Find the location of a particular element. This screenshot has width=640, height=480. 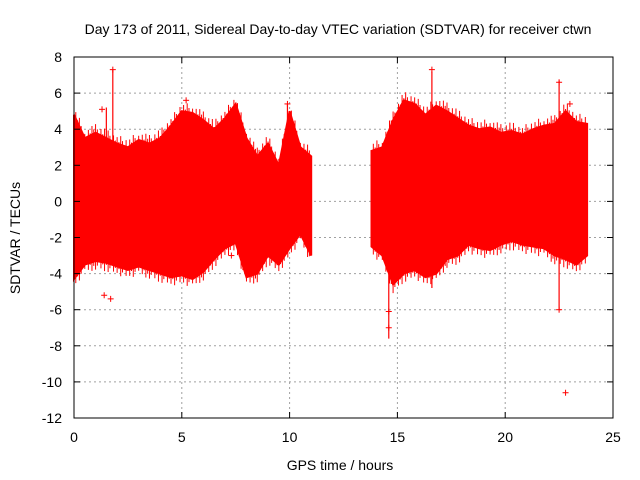

y-axis-label: SDTVAR / TECUs is located at coordinates (15, 238).